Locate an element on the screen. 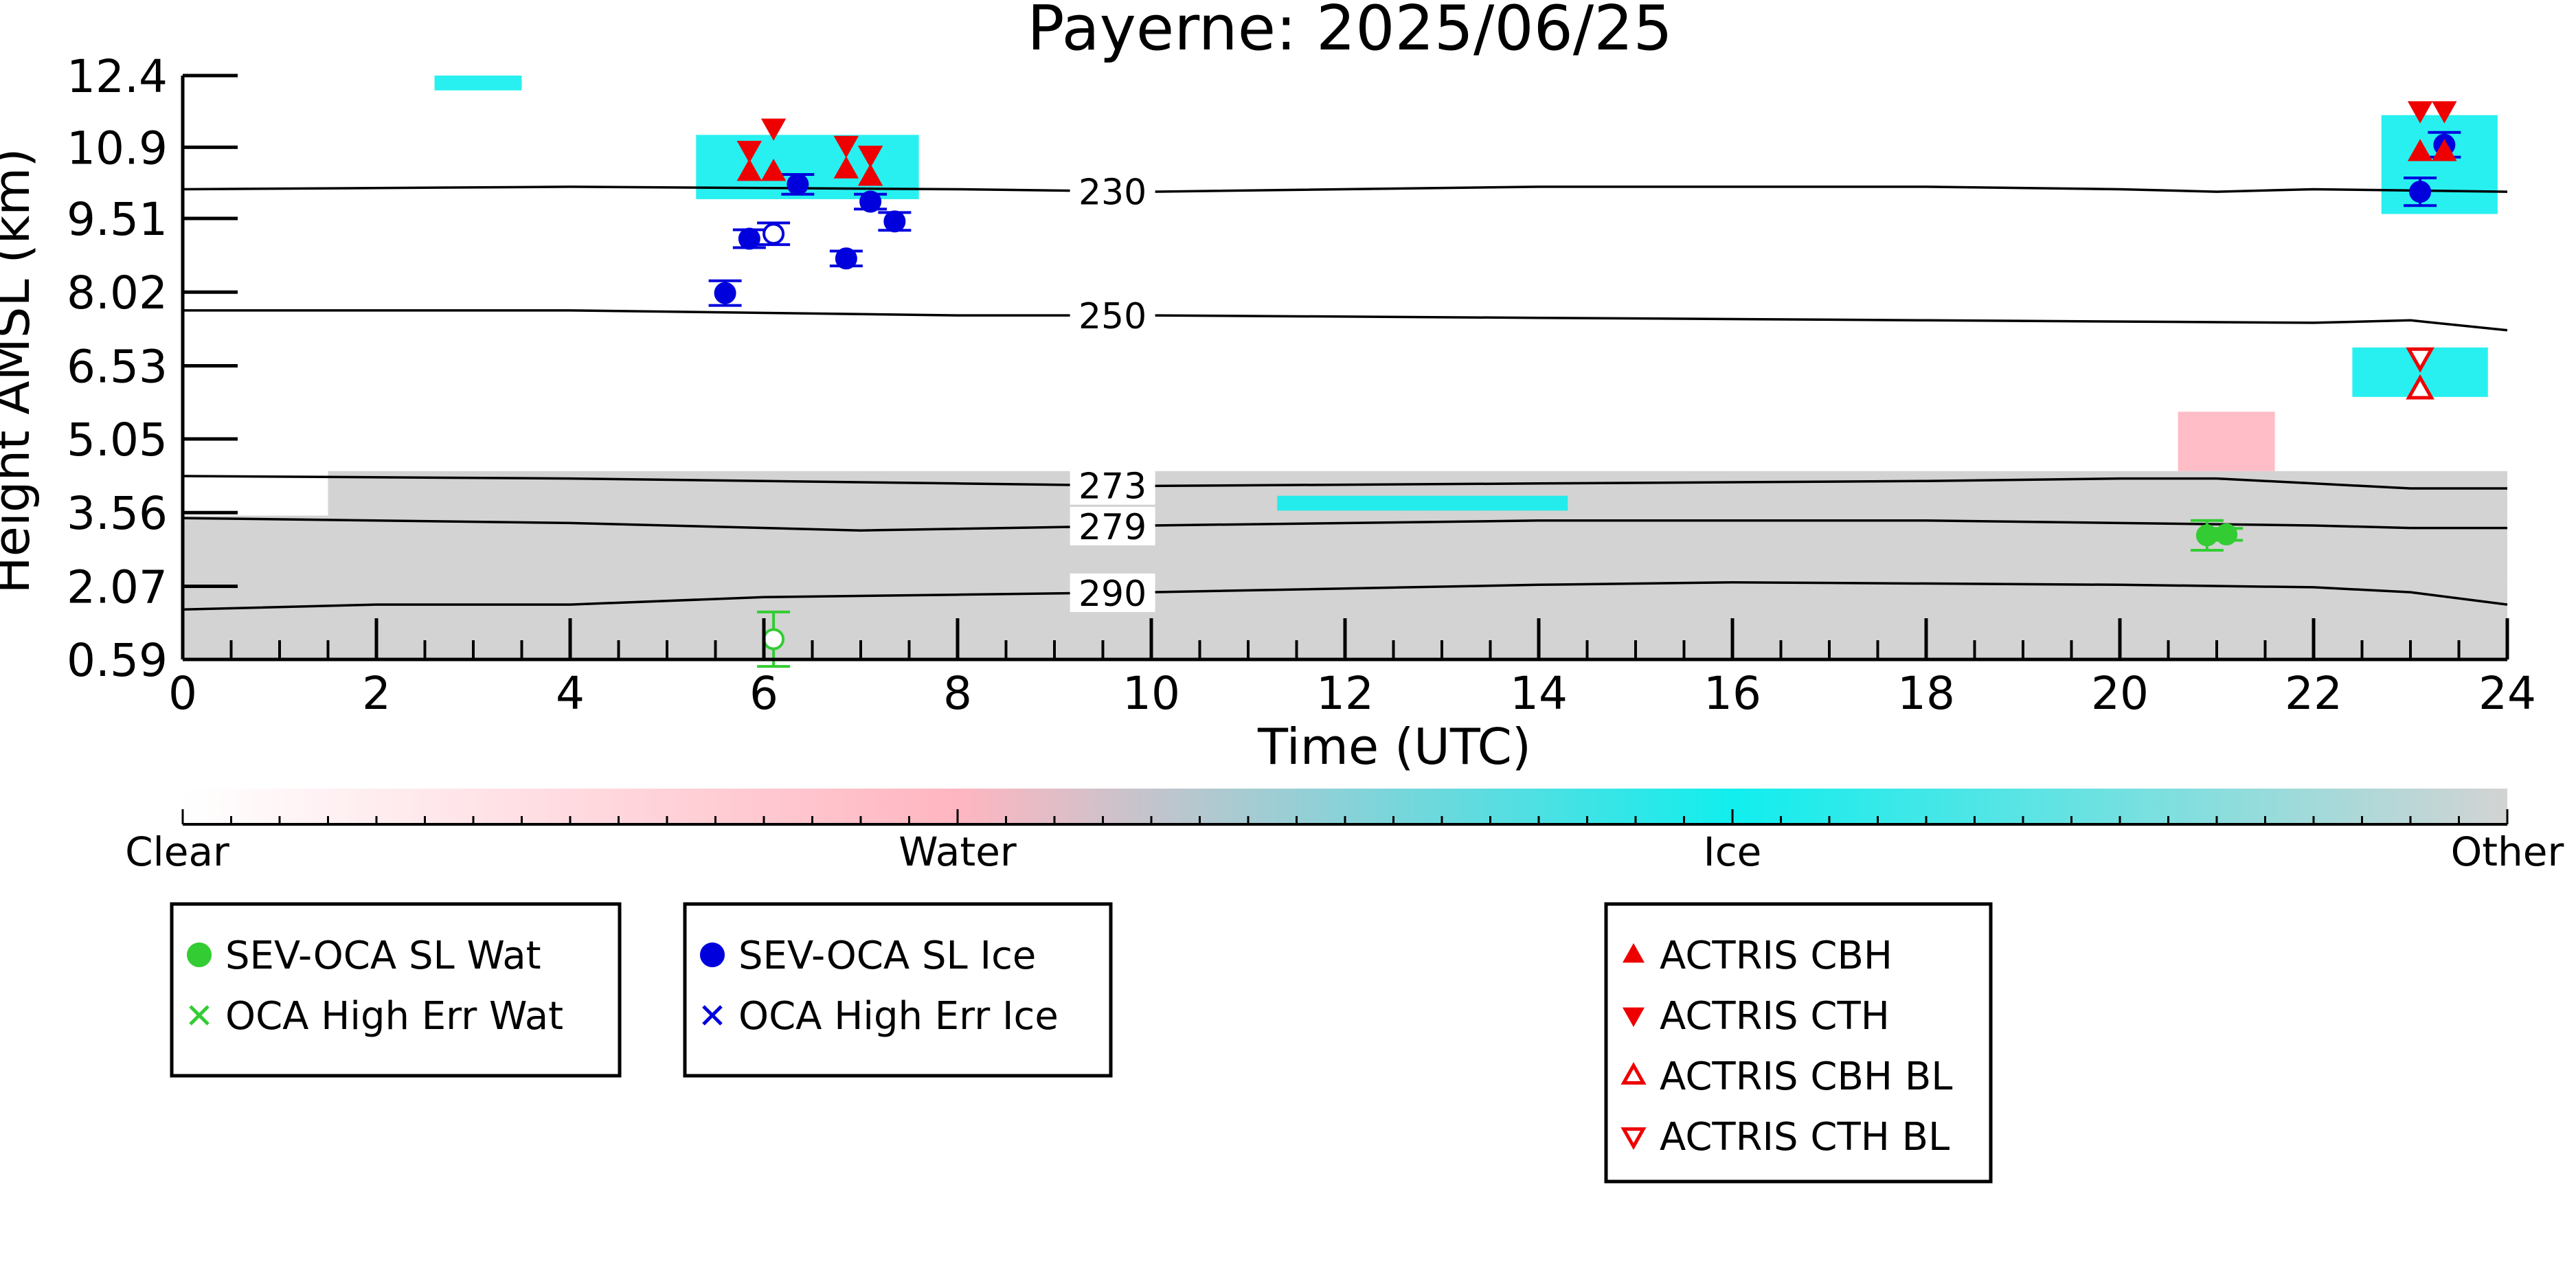  x-tick-label: 22 is located at coordinates (2313, 693).